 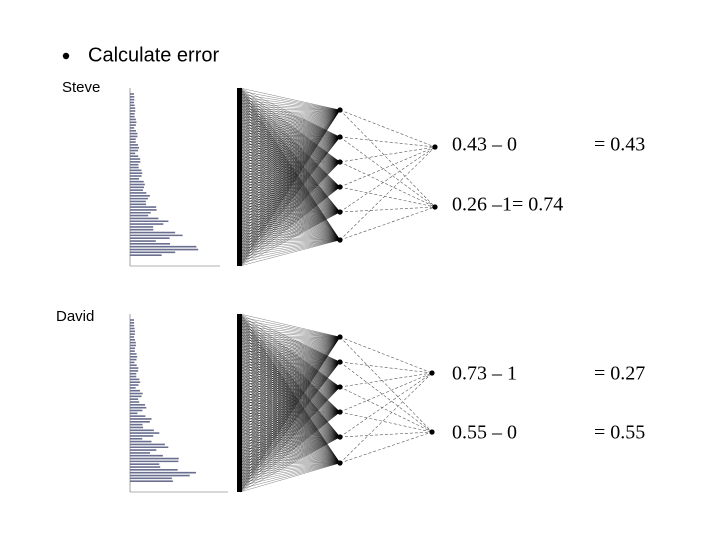 I want to click on error-result: = 0.27, so click(x=619, y=374).